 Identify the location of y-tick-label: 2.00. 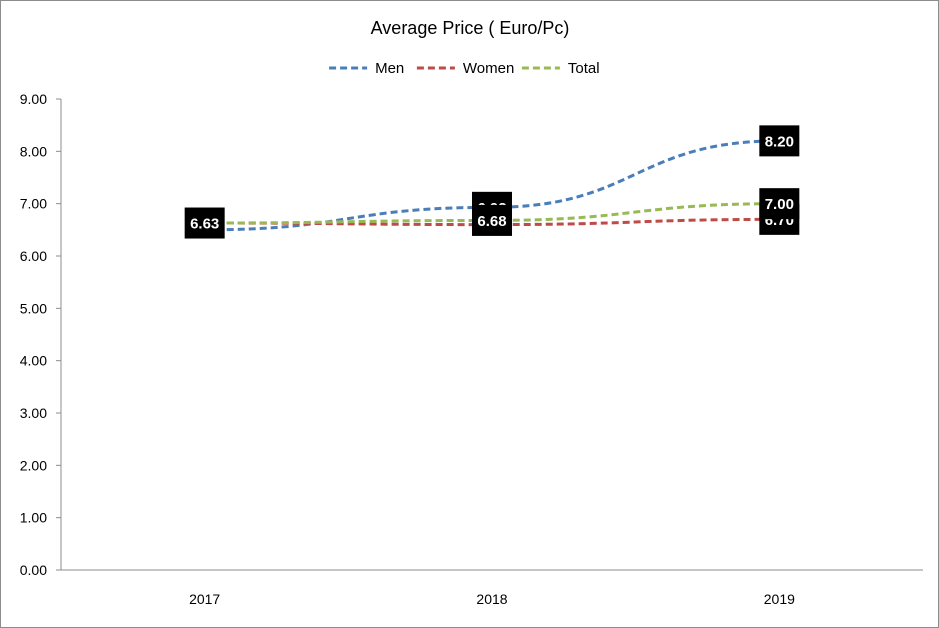
(33, 465).